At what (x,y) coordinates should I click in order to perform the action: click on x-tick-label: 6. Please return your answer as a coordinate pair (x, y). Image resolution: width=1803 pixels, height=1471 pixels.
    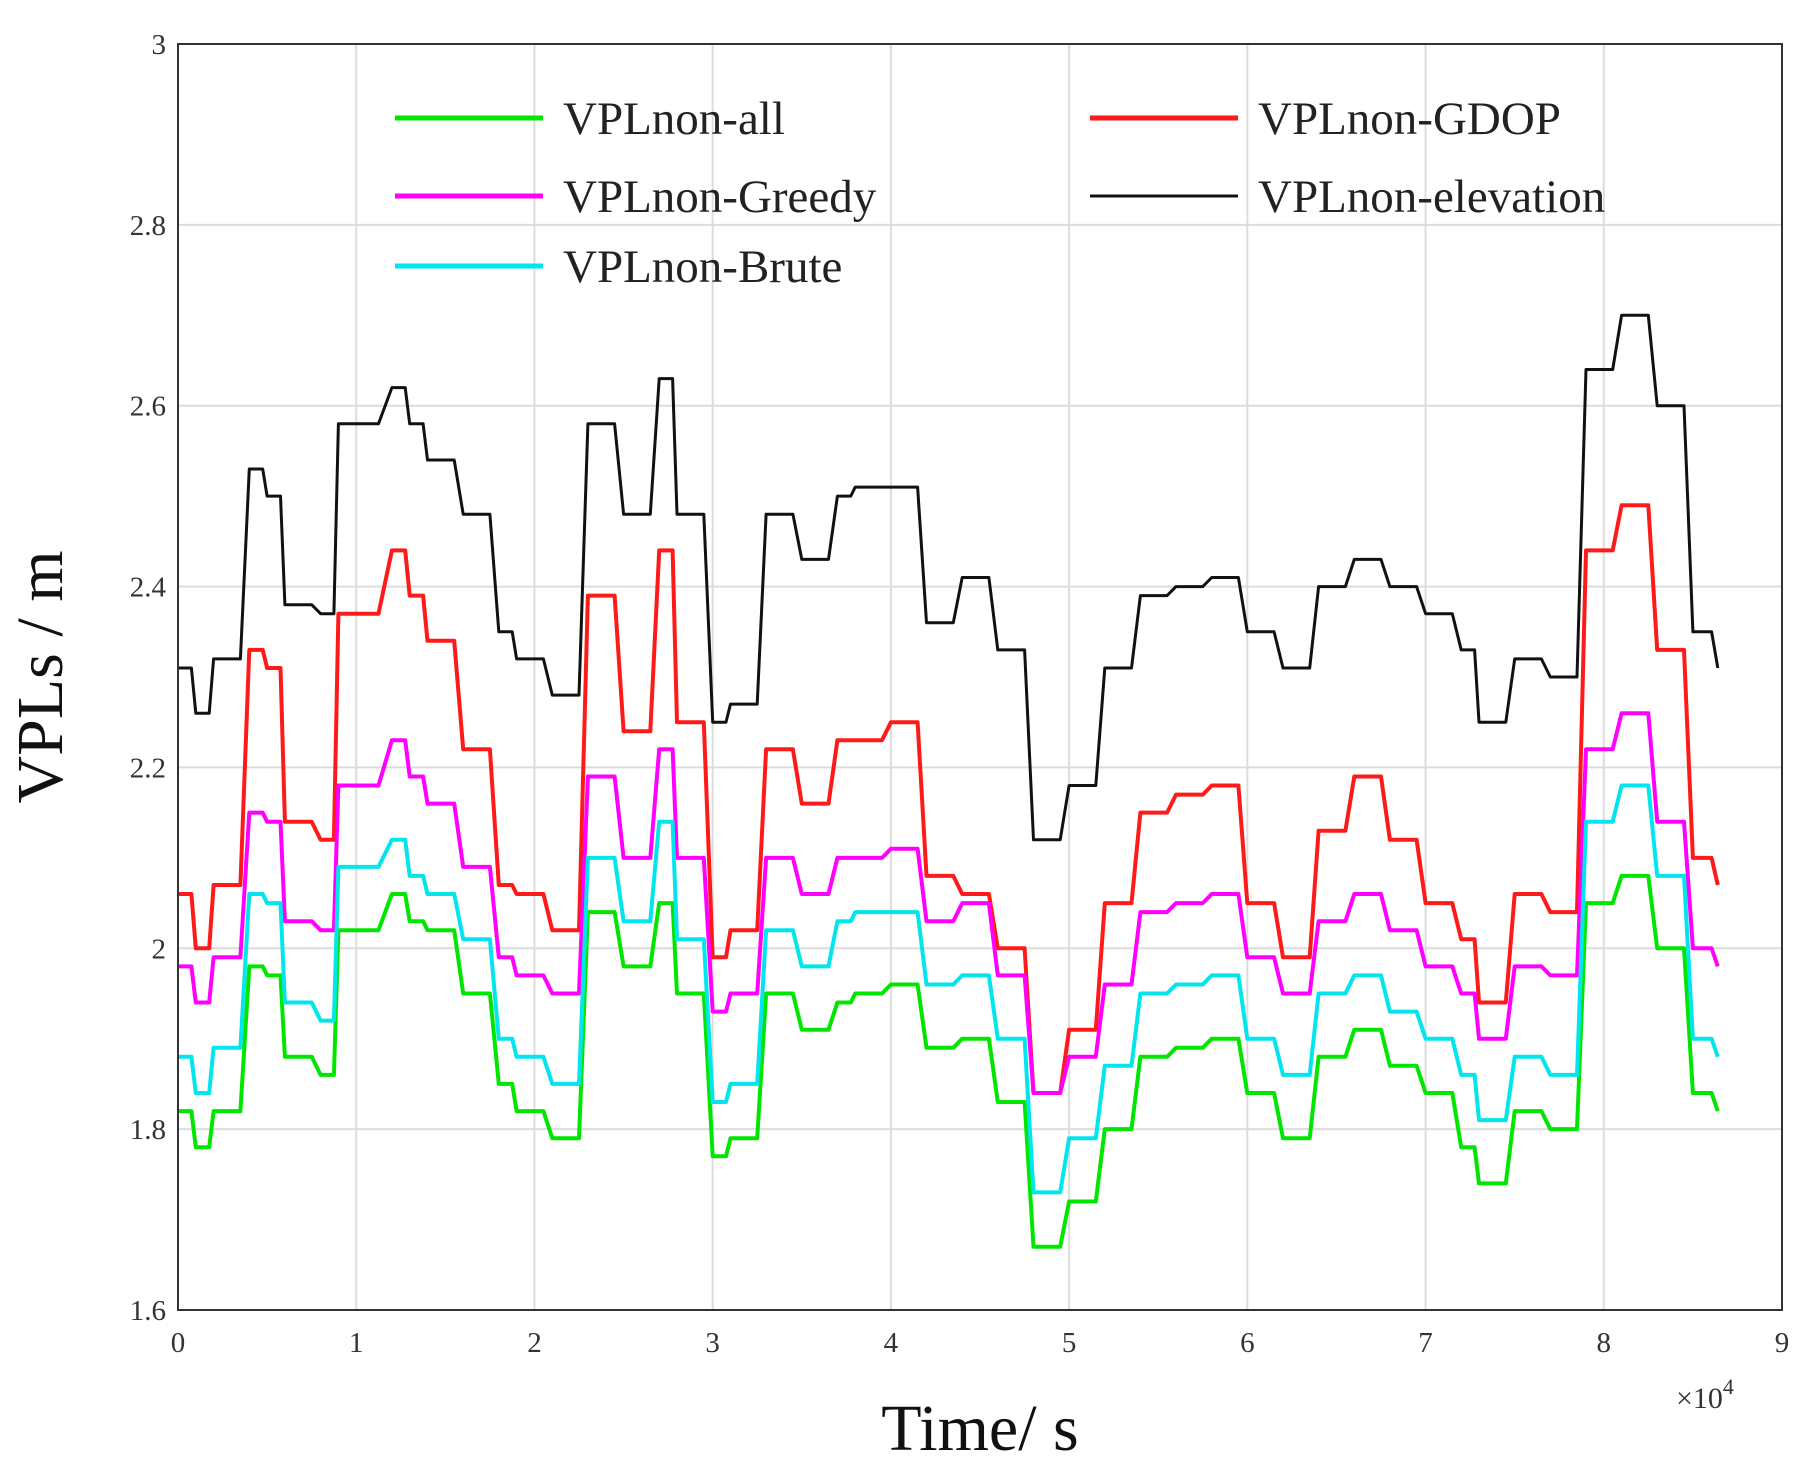
    Looking at the image, I should click on (1247, 1343).